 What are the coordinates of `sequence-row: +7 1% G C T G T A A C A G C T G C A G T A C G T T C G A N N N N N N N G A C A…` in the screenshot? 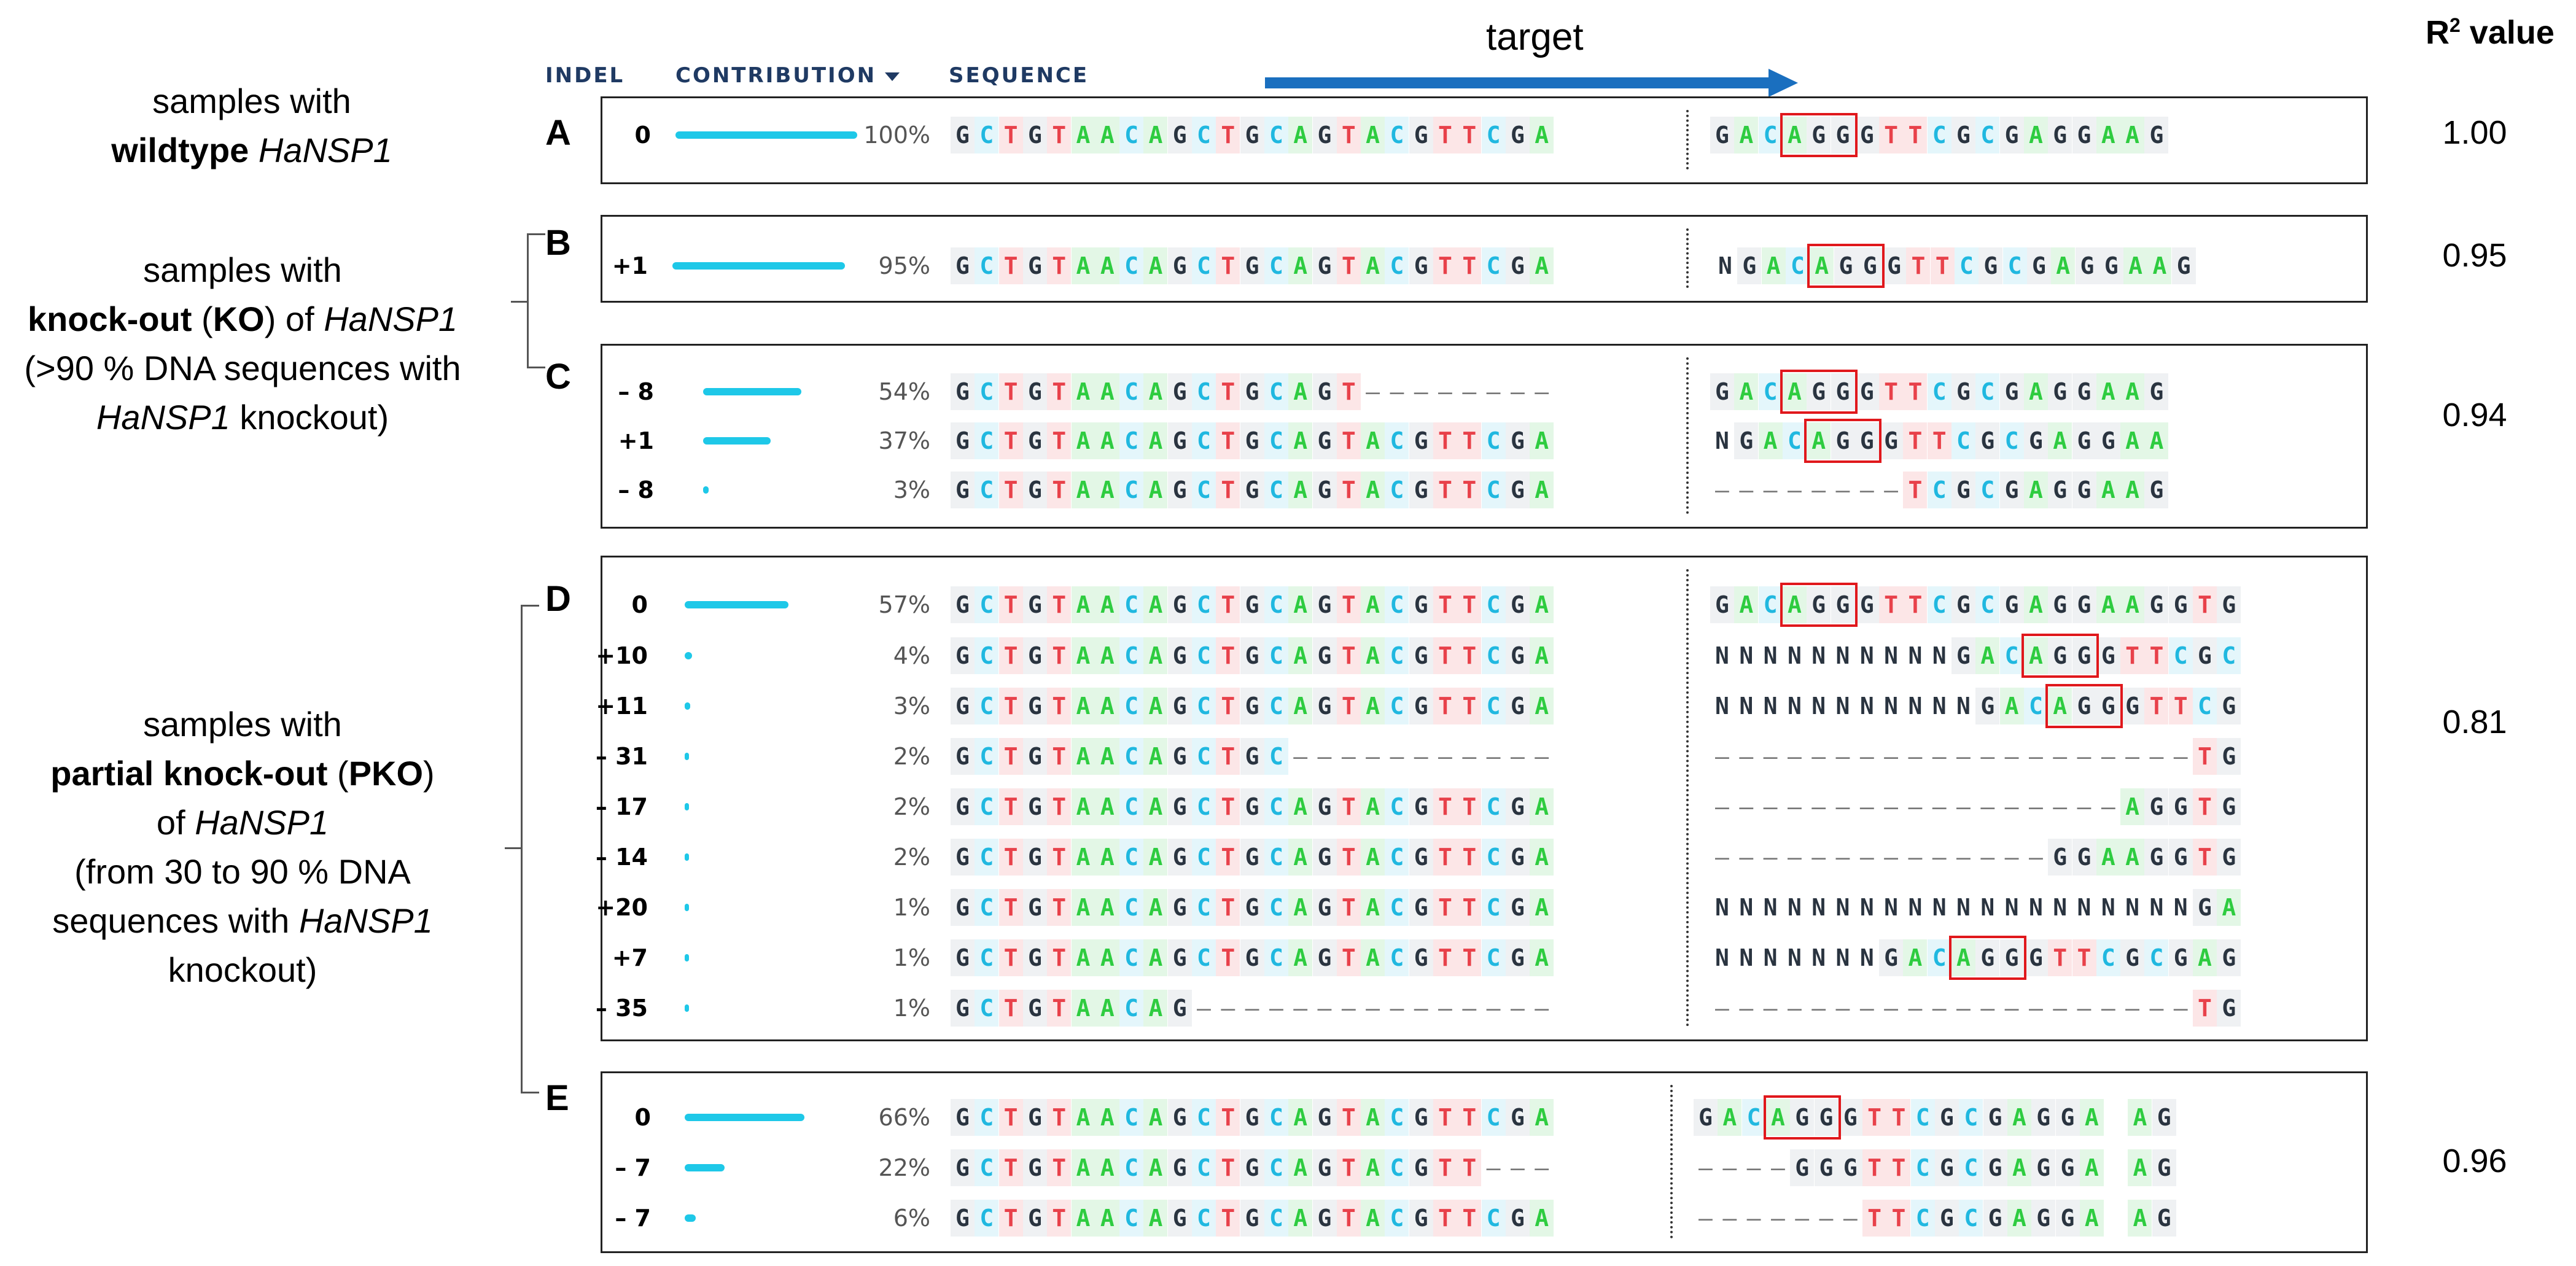 It's located at (1288, 957).